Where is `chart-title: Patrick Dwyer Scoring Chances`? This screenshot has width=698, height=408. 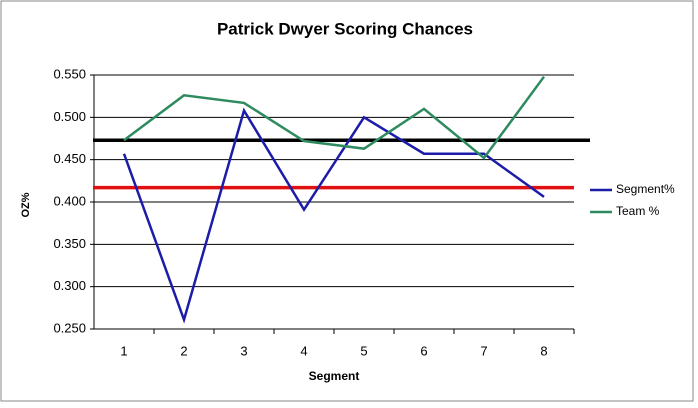 chart-title: Patrick Dwyer Scoring Chances is located at coordinates (345, 28).